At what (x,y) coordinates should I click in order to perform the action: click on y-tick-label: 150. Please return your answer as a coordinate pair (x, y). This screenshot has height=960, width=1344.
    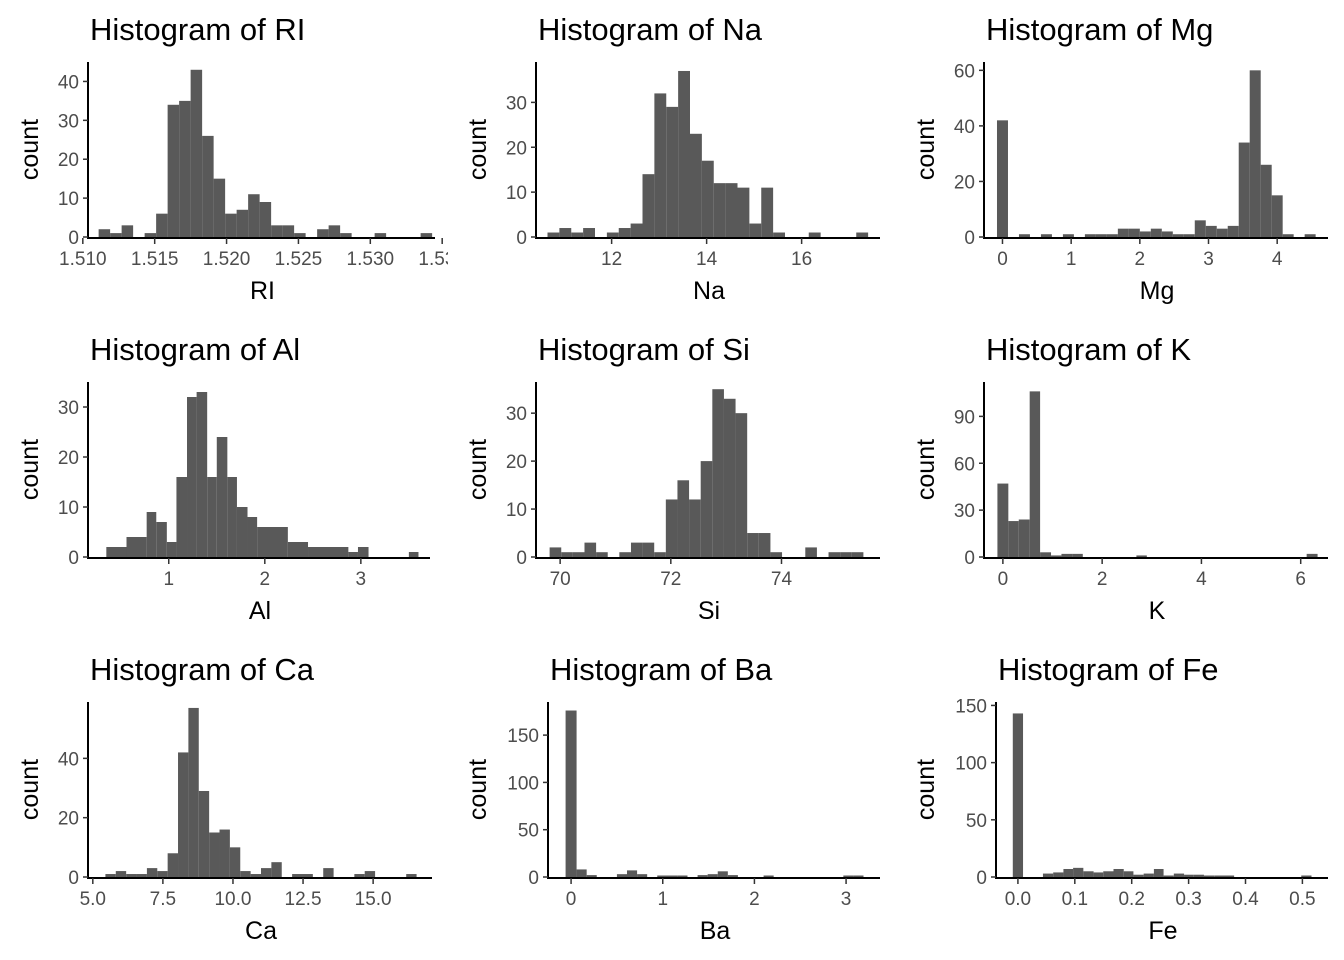
    Looking at the image, I should click on (523, 736).